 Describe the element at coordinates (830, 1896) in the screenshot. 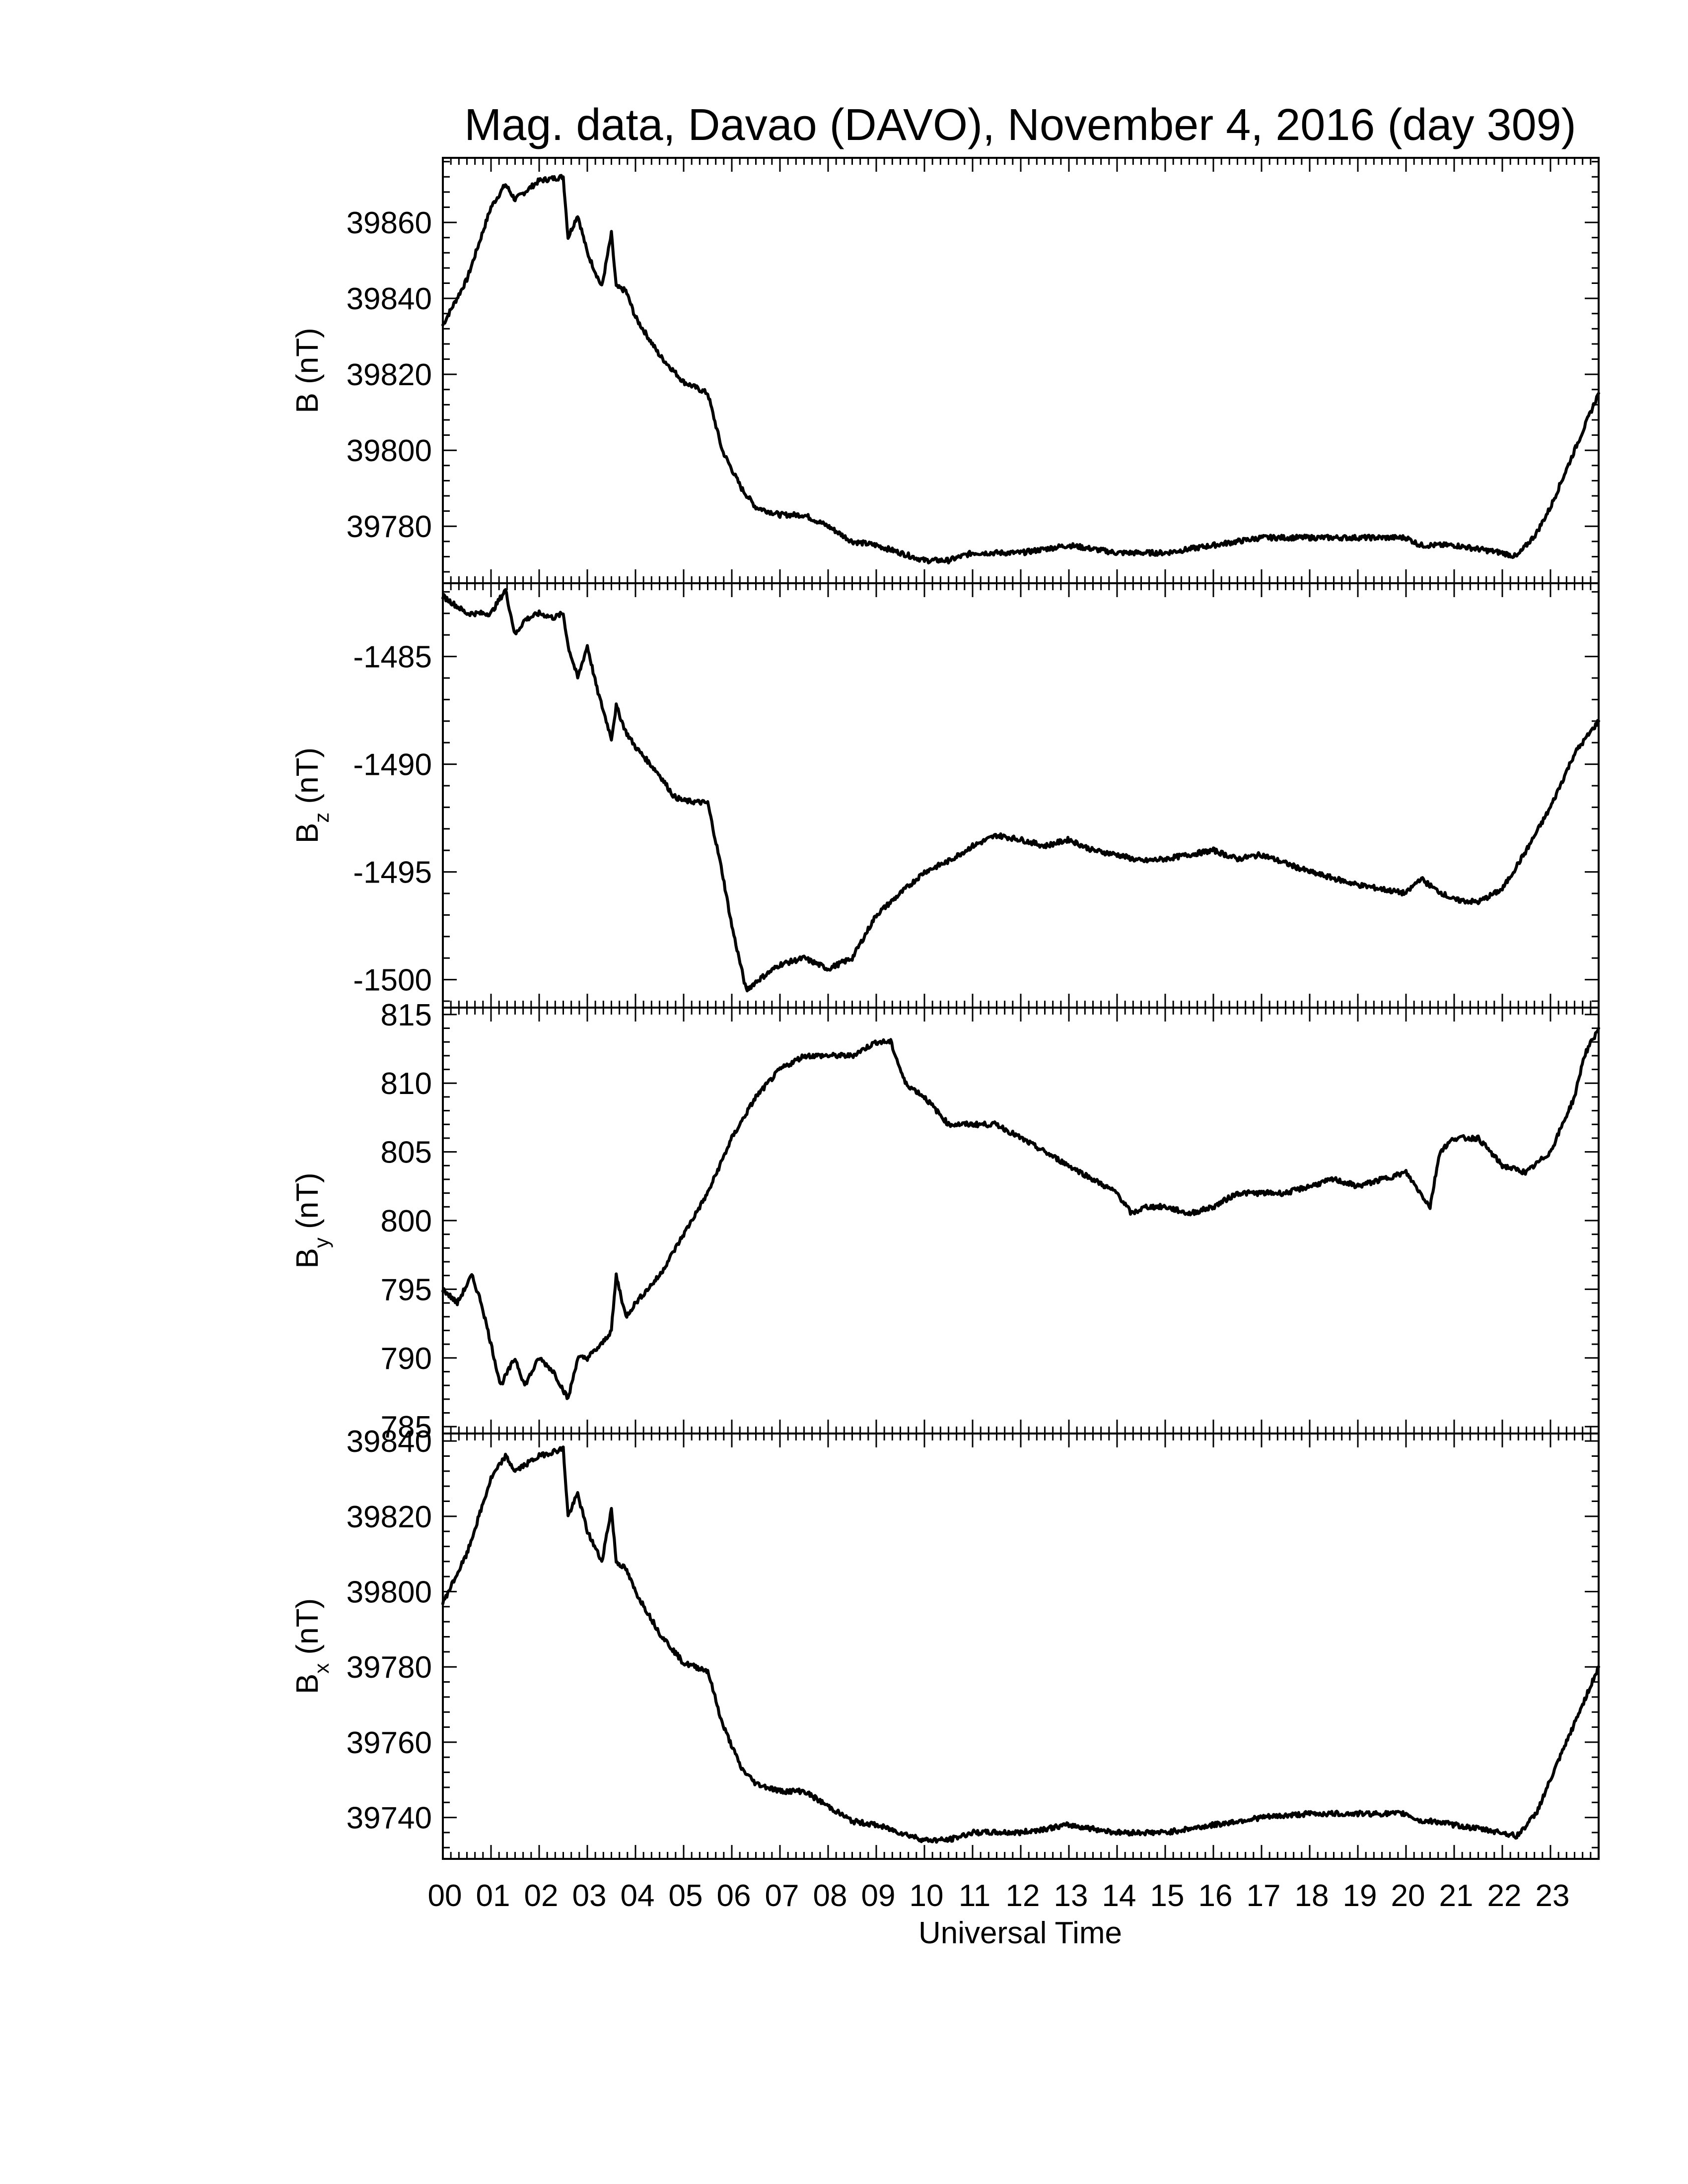

I see `x-tick-label: 08` at that location.